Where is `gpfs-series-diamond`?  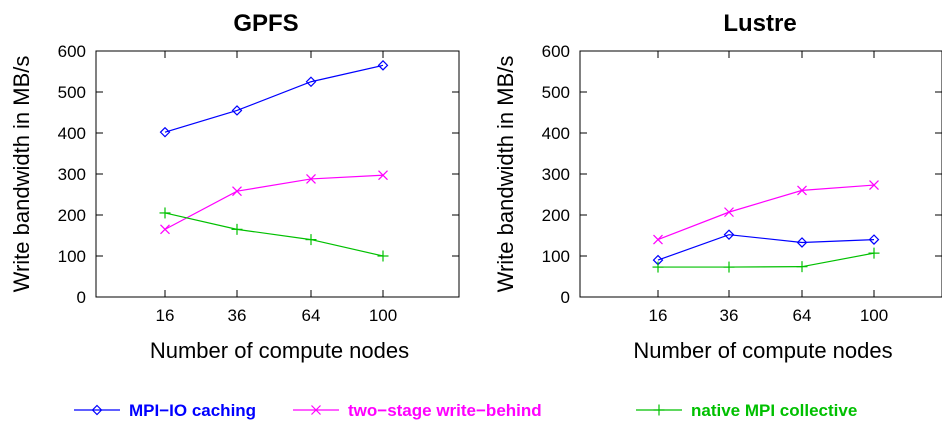 gpfs-series-diamond is located at coordinates (274, 99).